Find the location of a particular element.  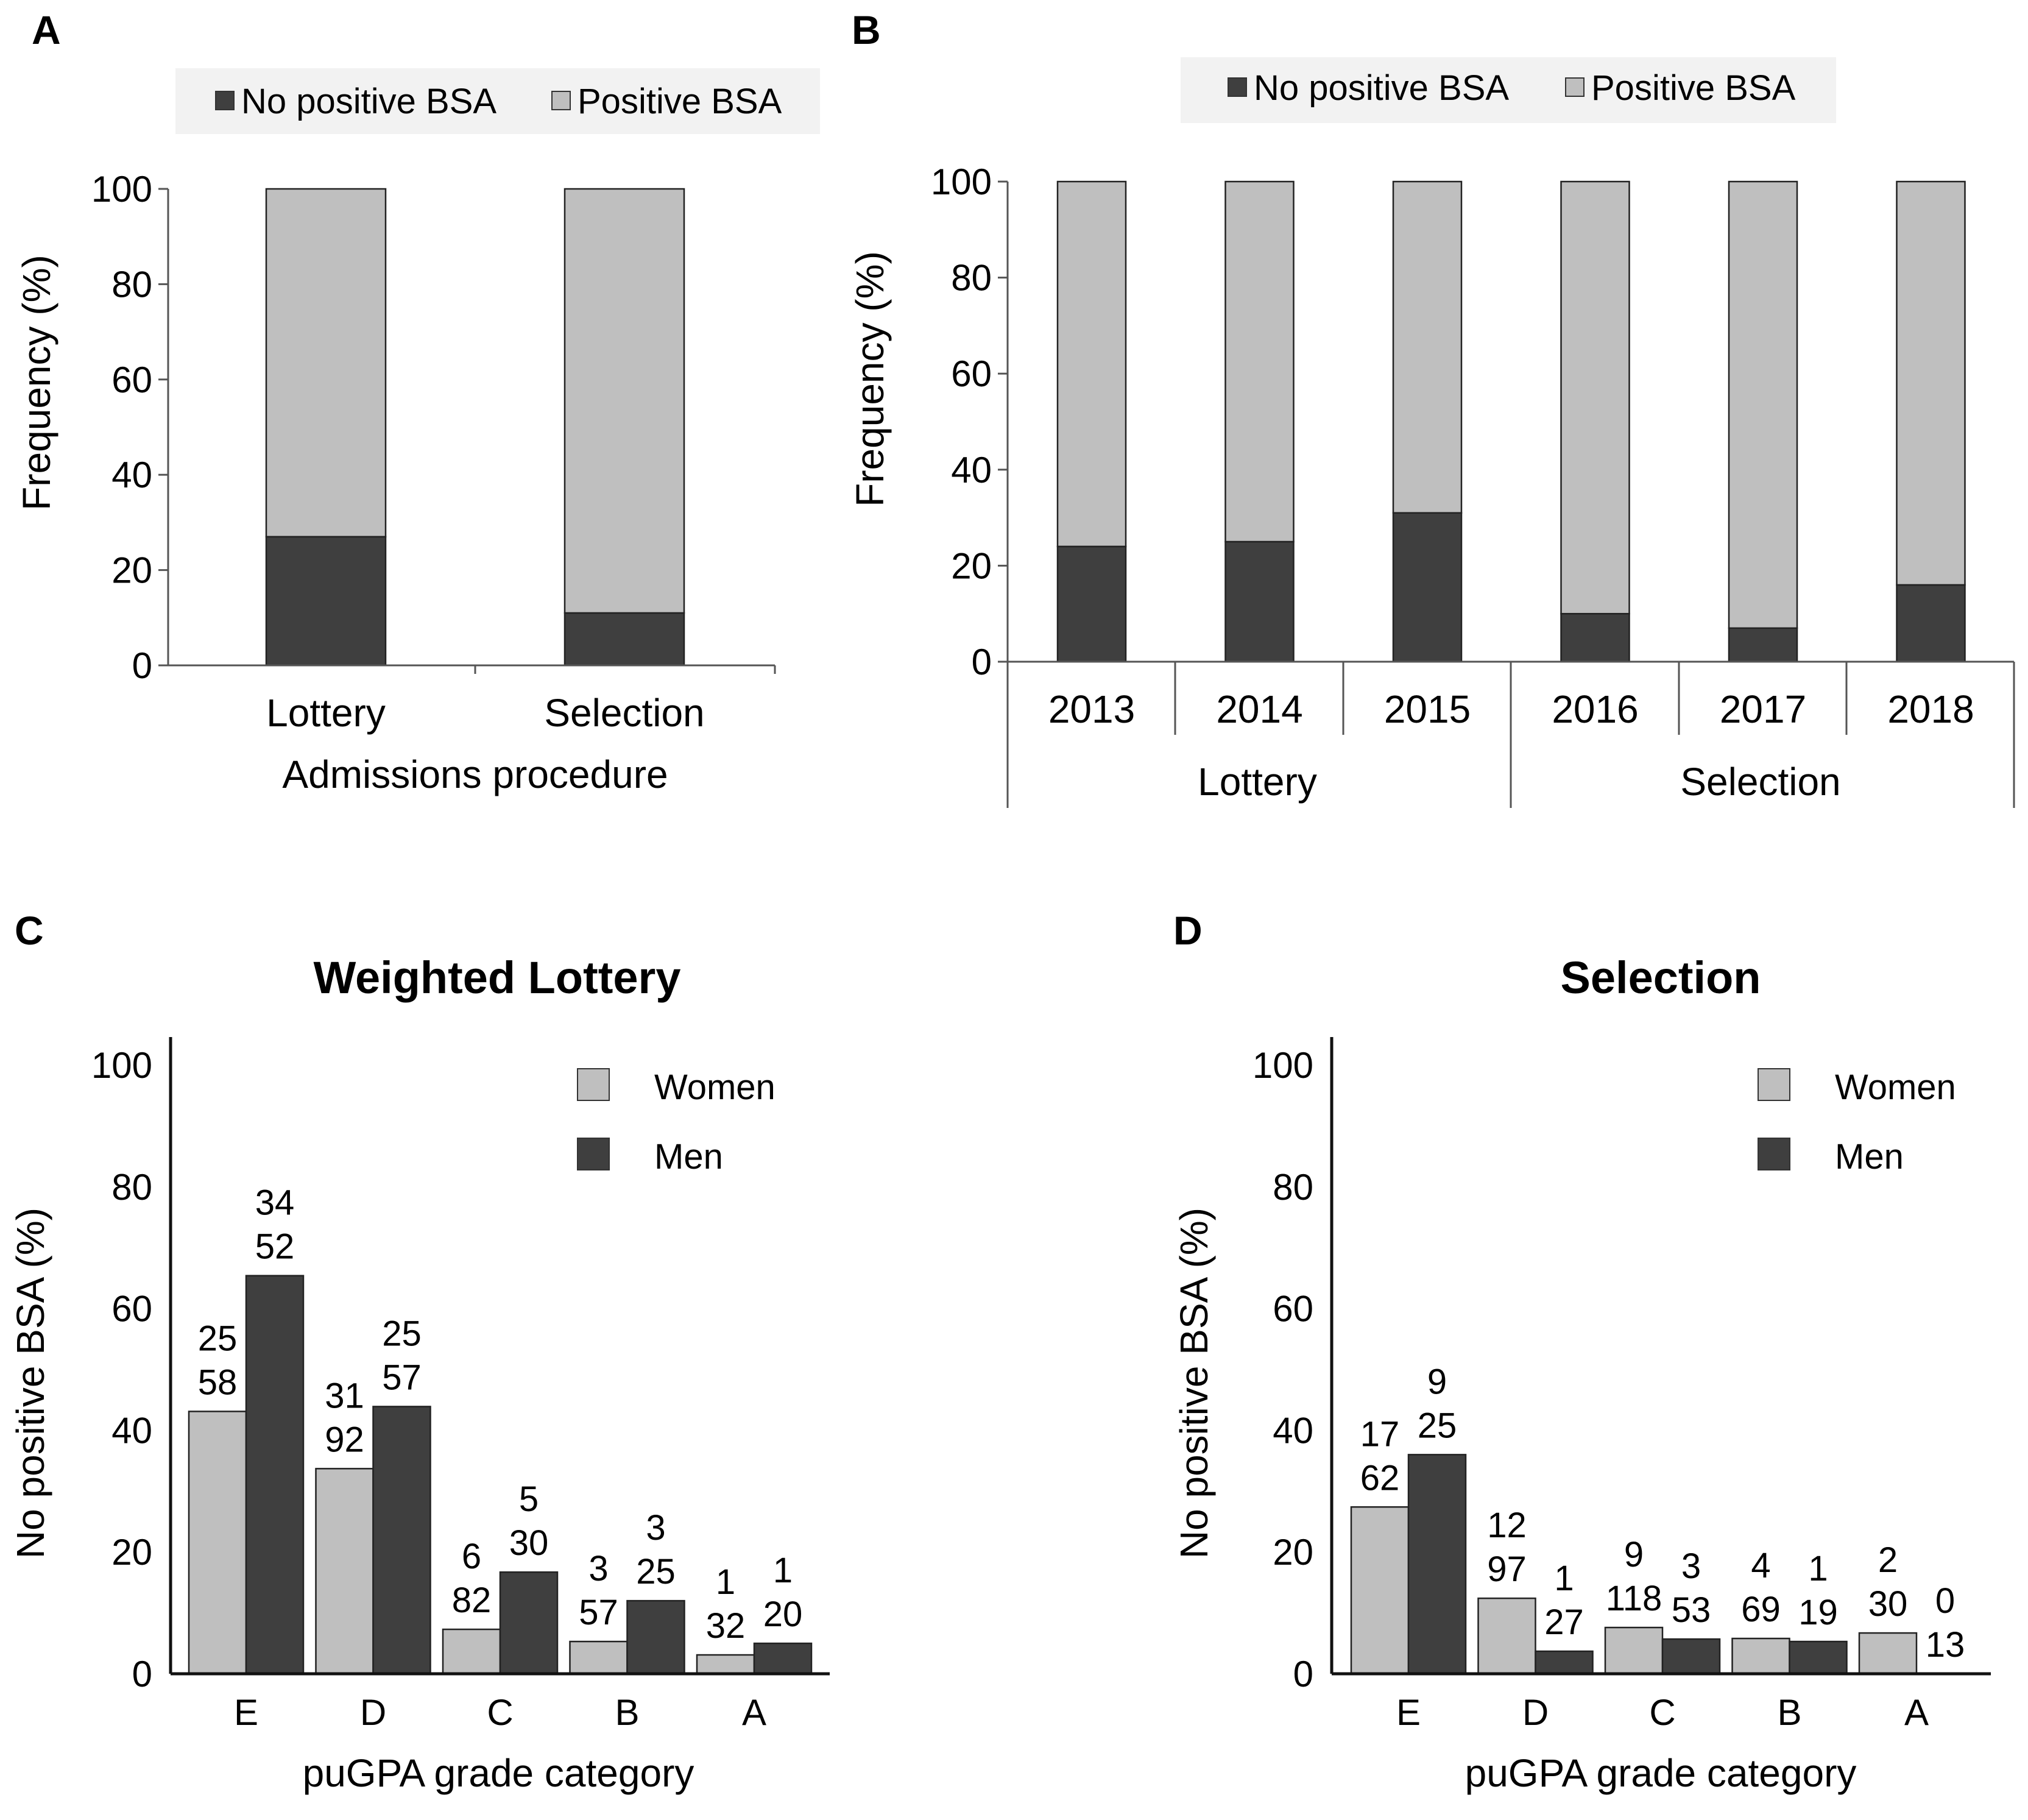

data-label-count: 1 is located at coordinates (1564, 1579).